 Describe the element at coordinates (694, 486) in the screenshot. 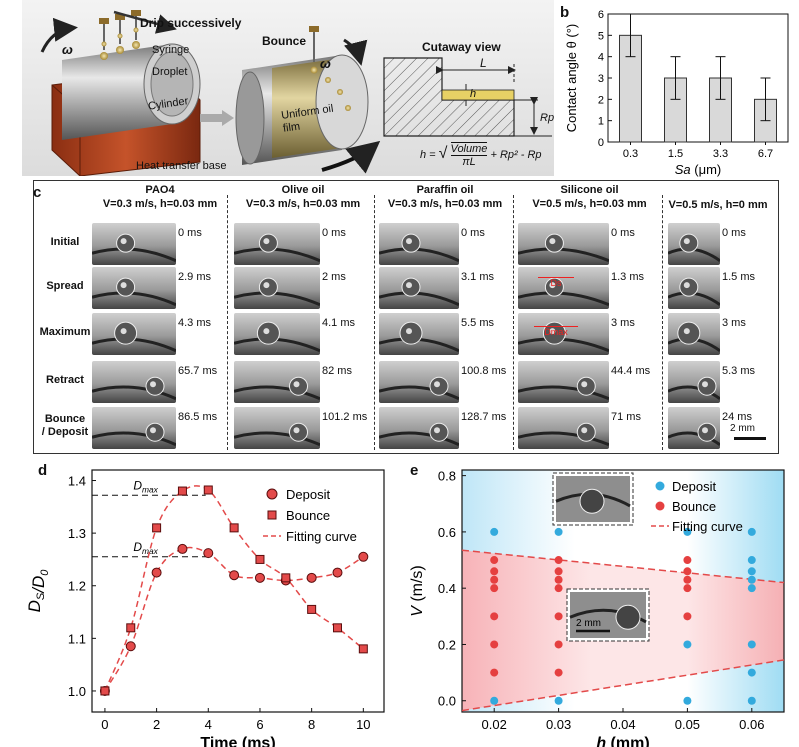

I see `legend-deposit-label: Deposit` at that location.